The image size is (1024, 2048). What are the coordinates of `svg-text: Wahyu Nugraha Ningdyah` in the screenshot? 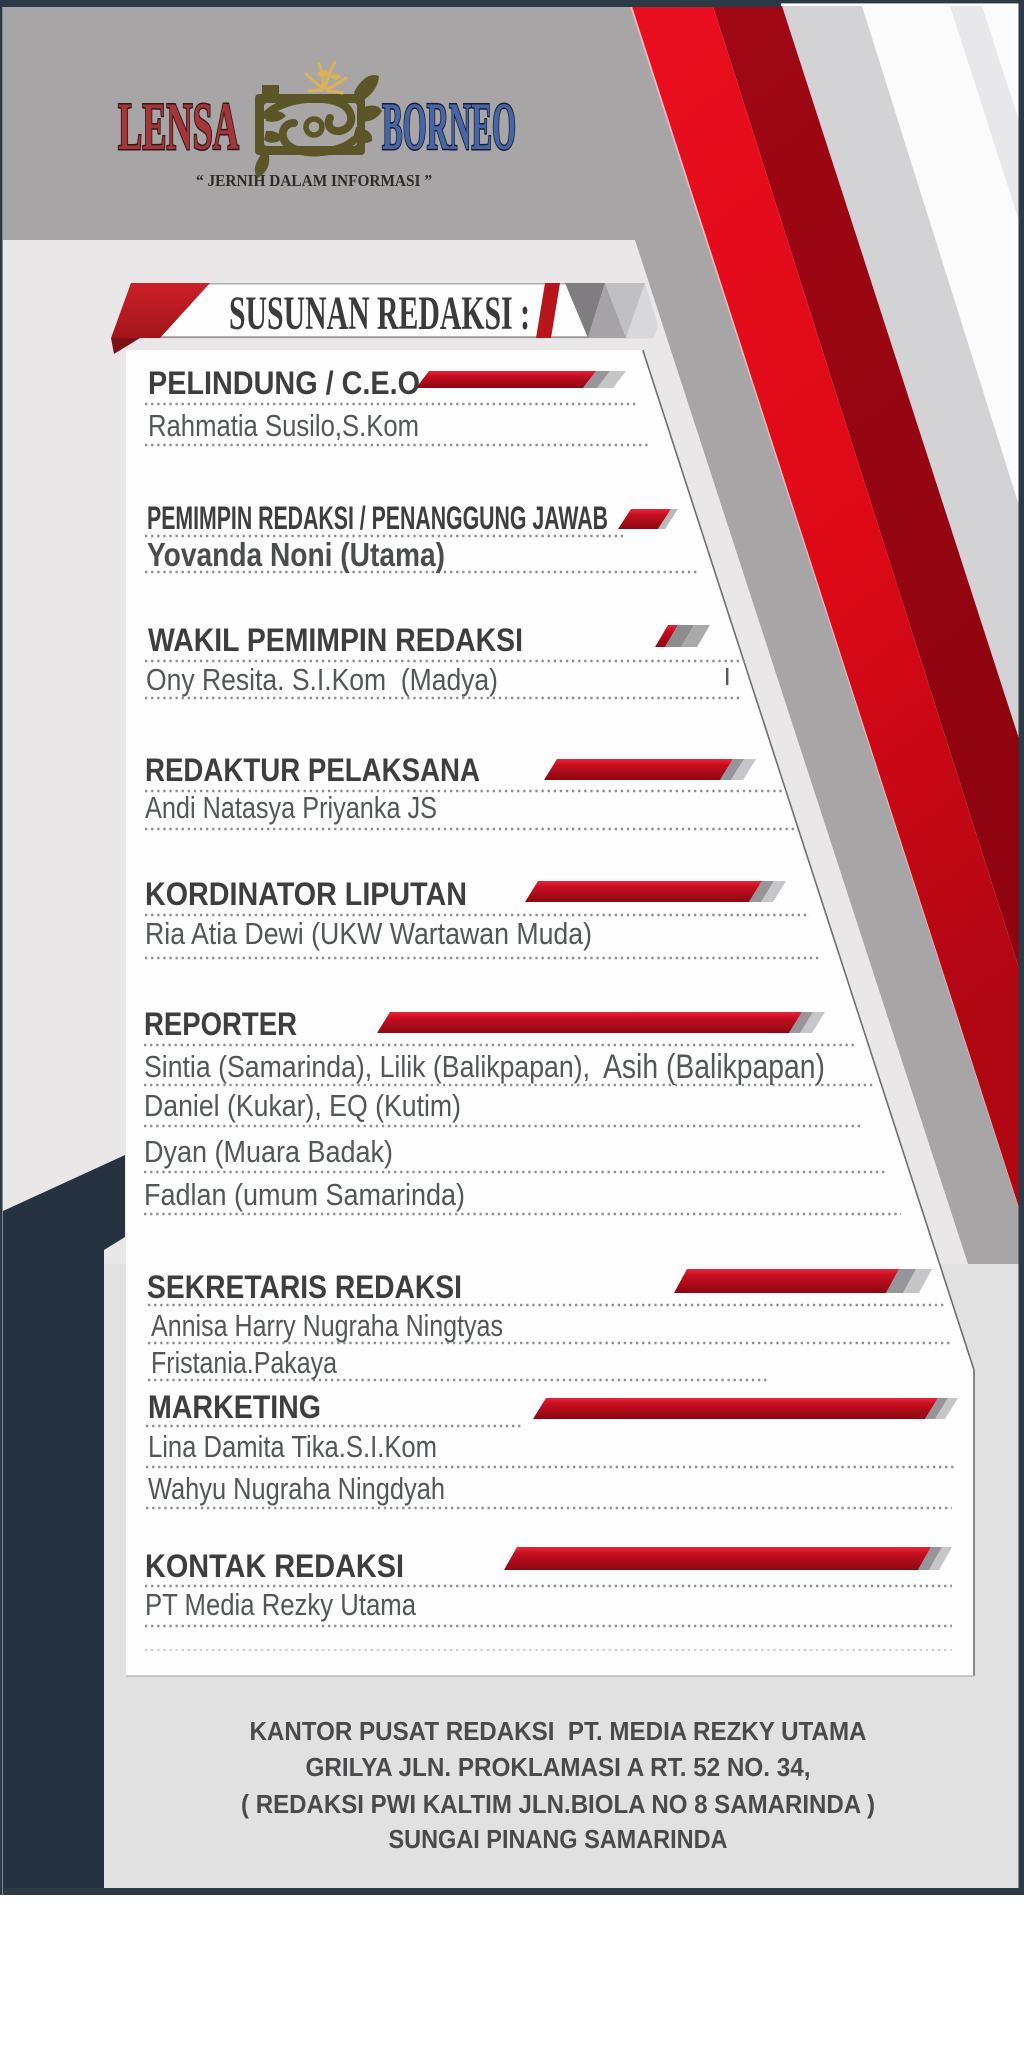 It's located at (296, 1488).